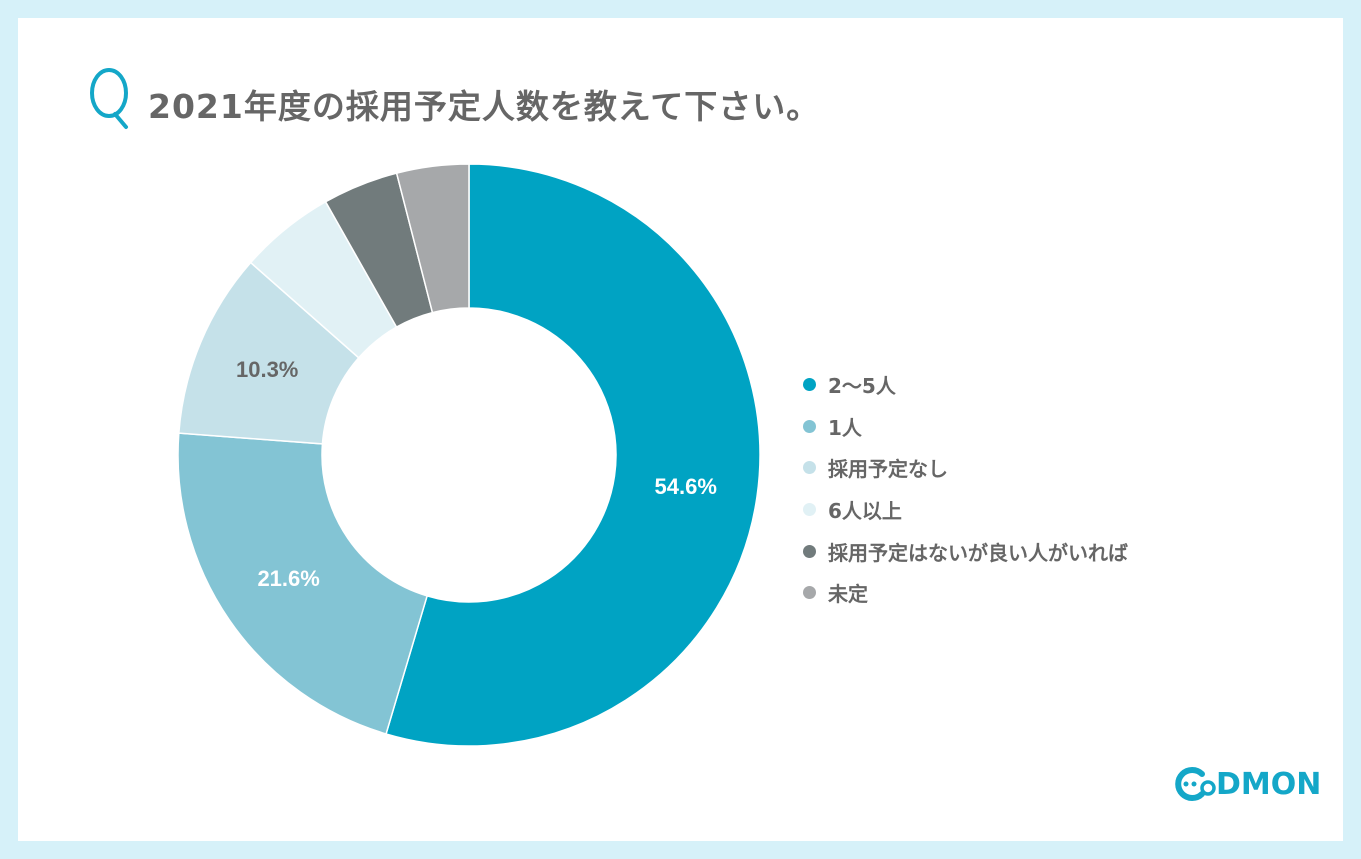  Describe the element at coordinates (965, 593) in the screenshot. I see `legend-item: 未定` at that location.